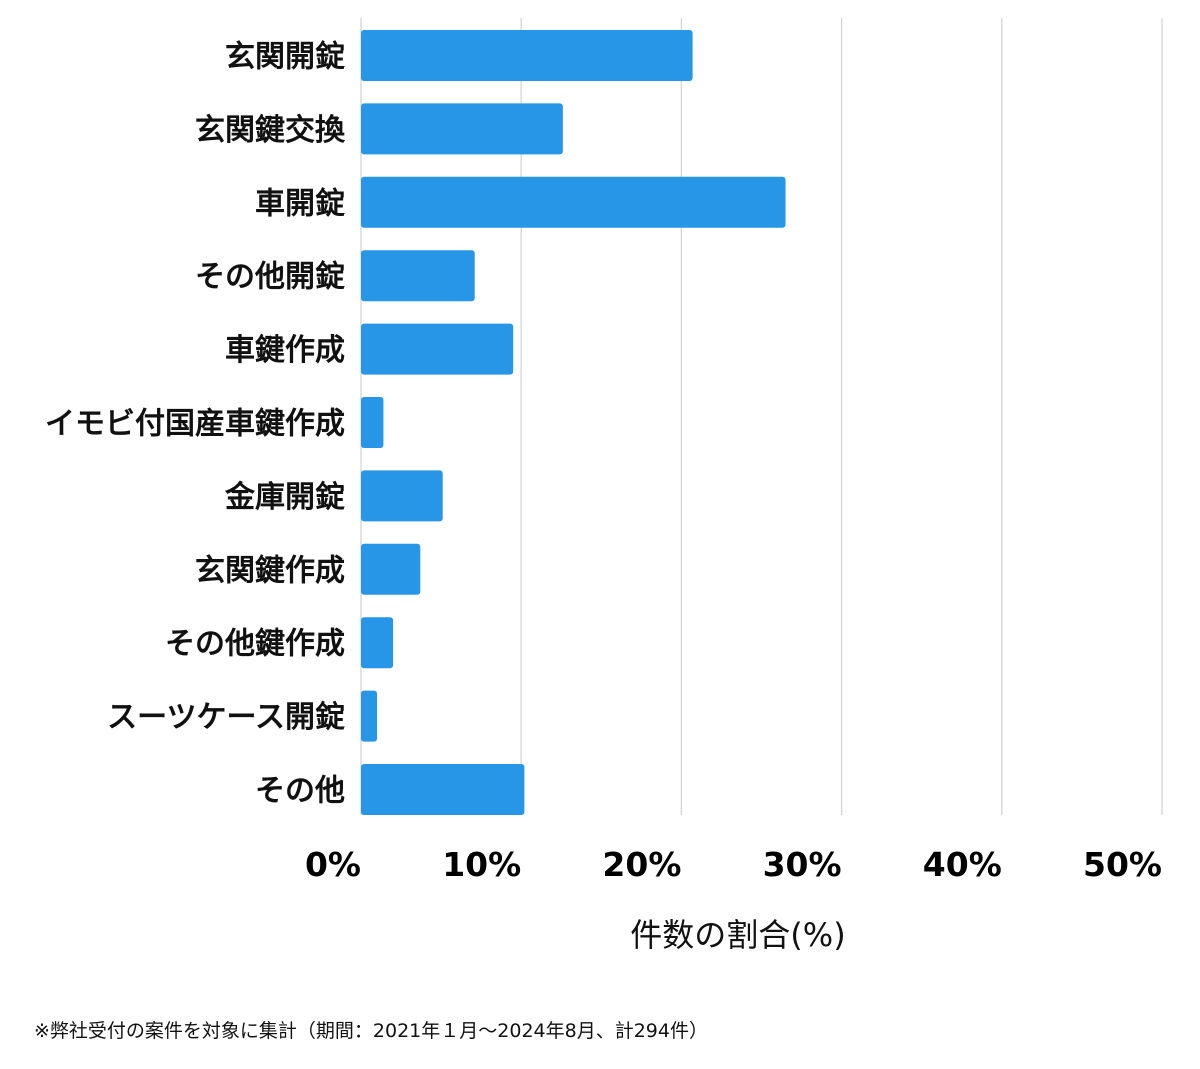  I want to click on category-label: その他, so click(300, 791).